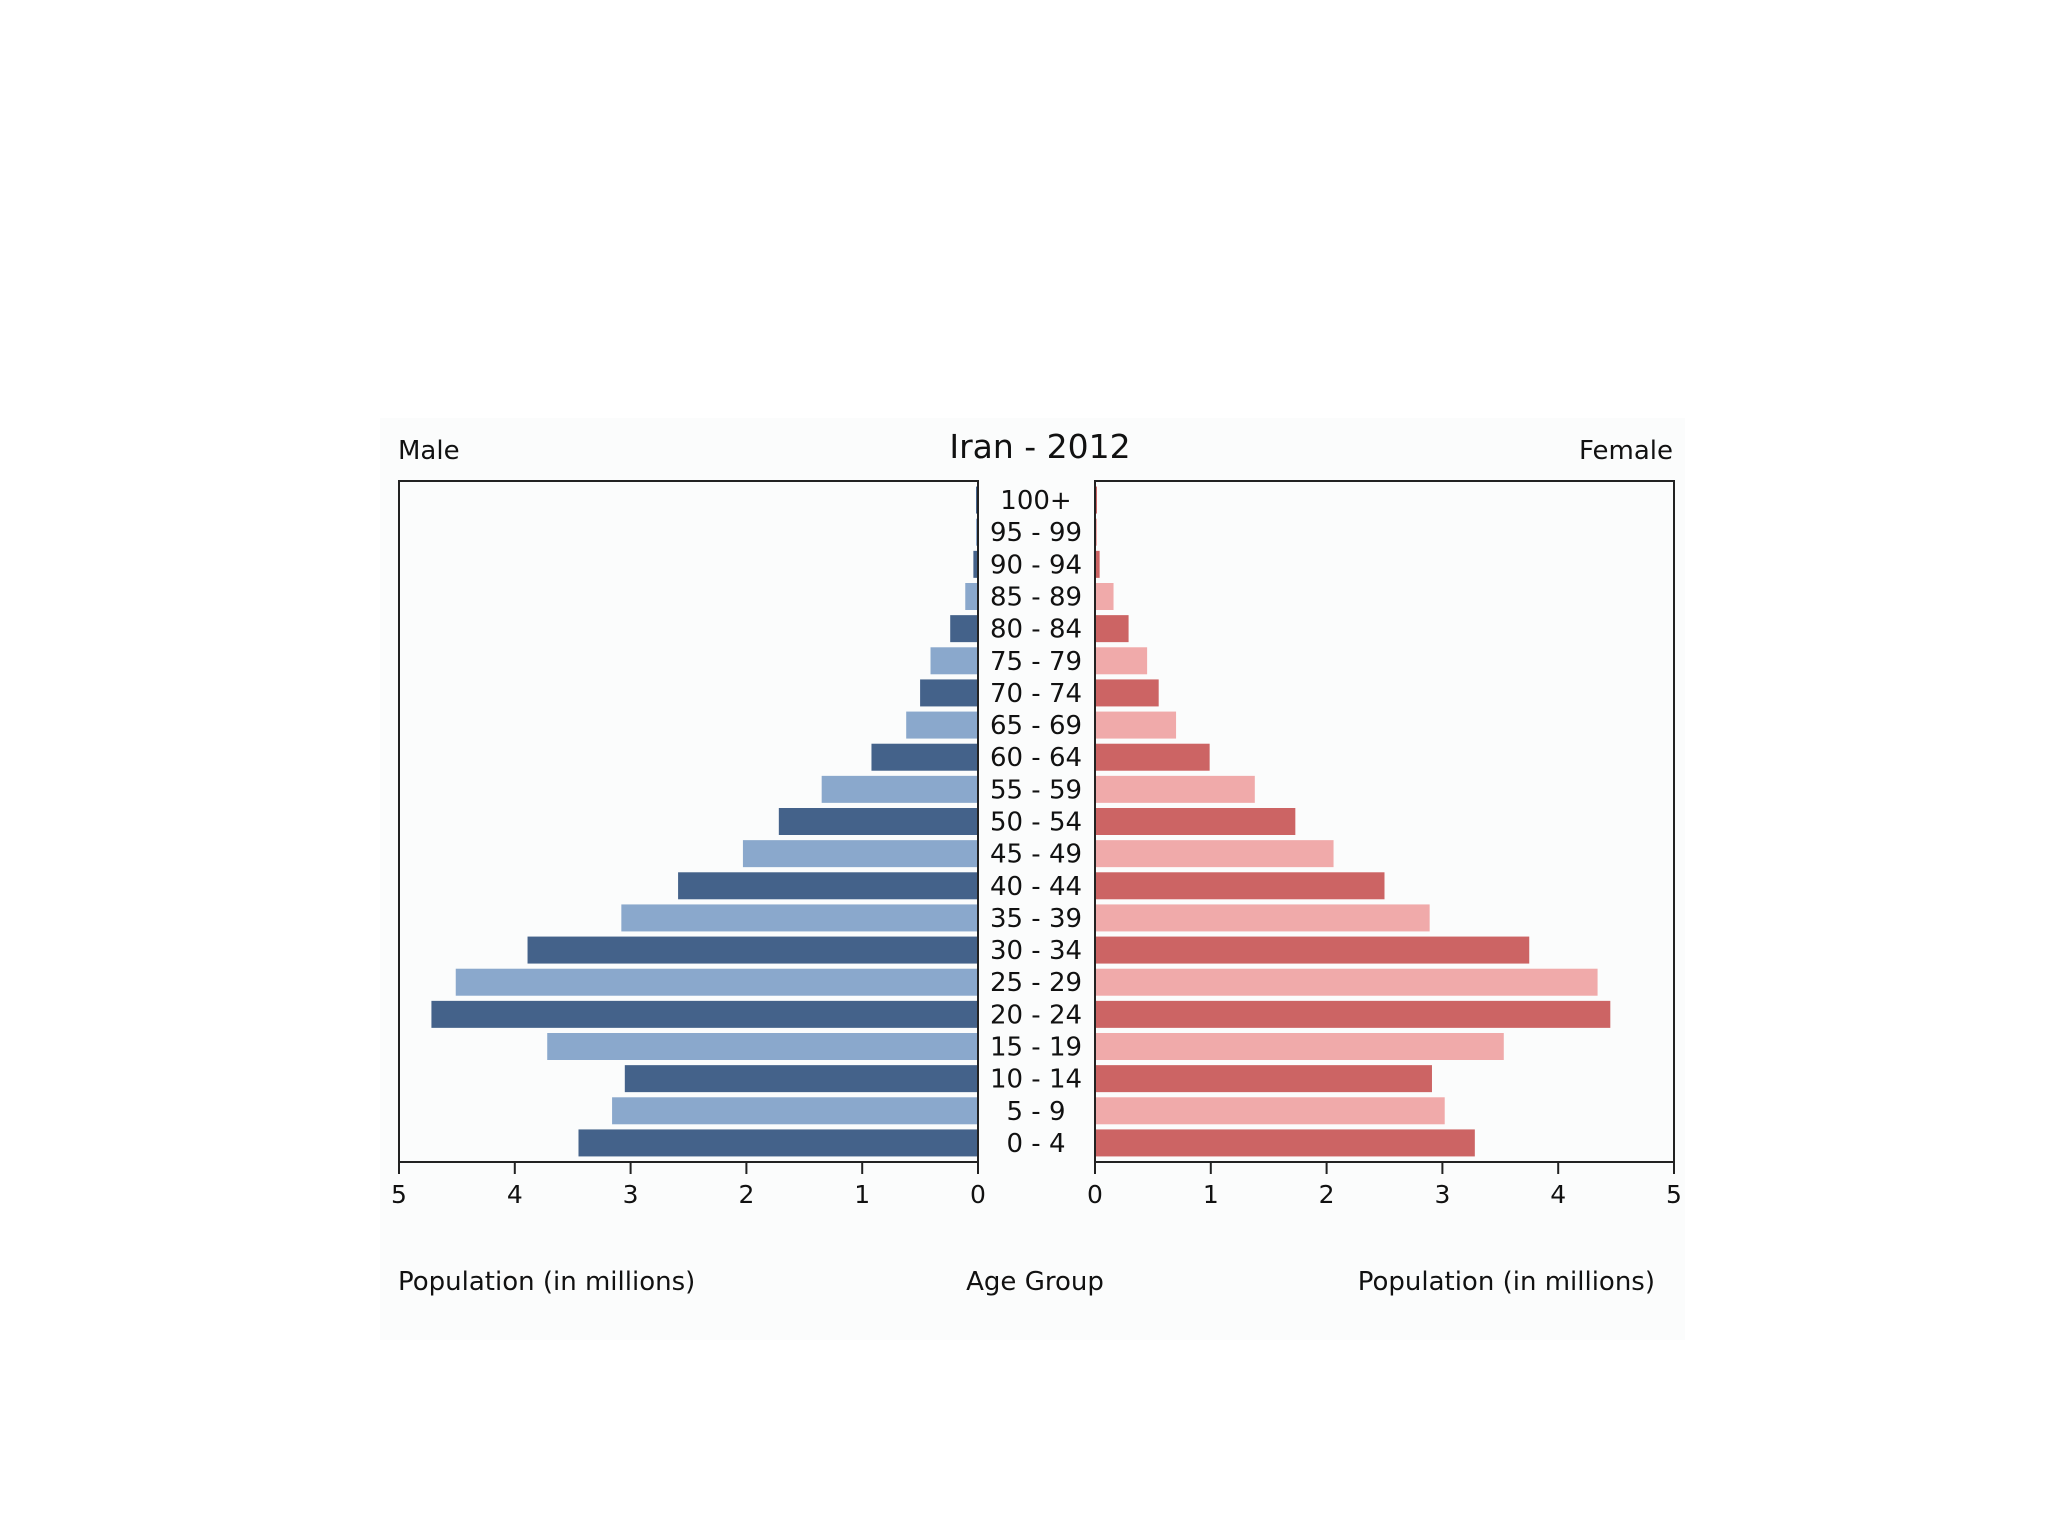 This screenshot has height=1536, width=2048. Describe the element at coordinates (1626, 451) in the screenshot. I see `female-label: Female` at that location.